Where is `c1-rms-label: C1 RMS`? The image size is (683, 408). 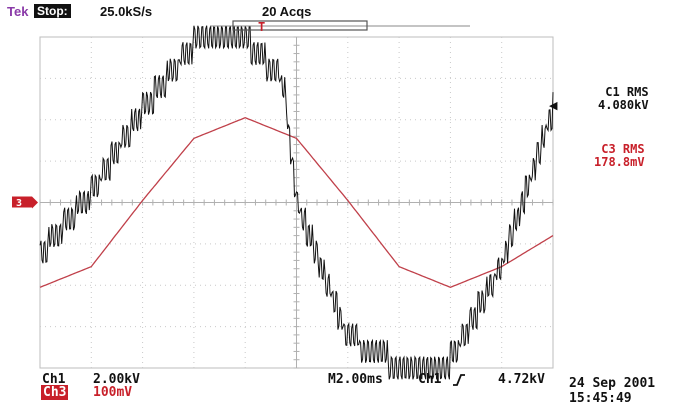 c1-rms-label: C1 RMS is located at coordinates (627, 92).